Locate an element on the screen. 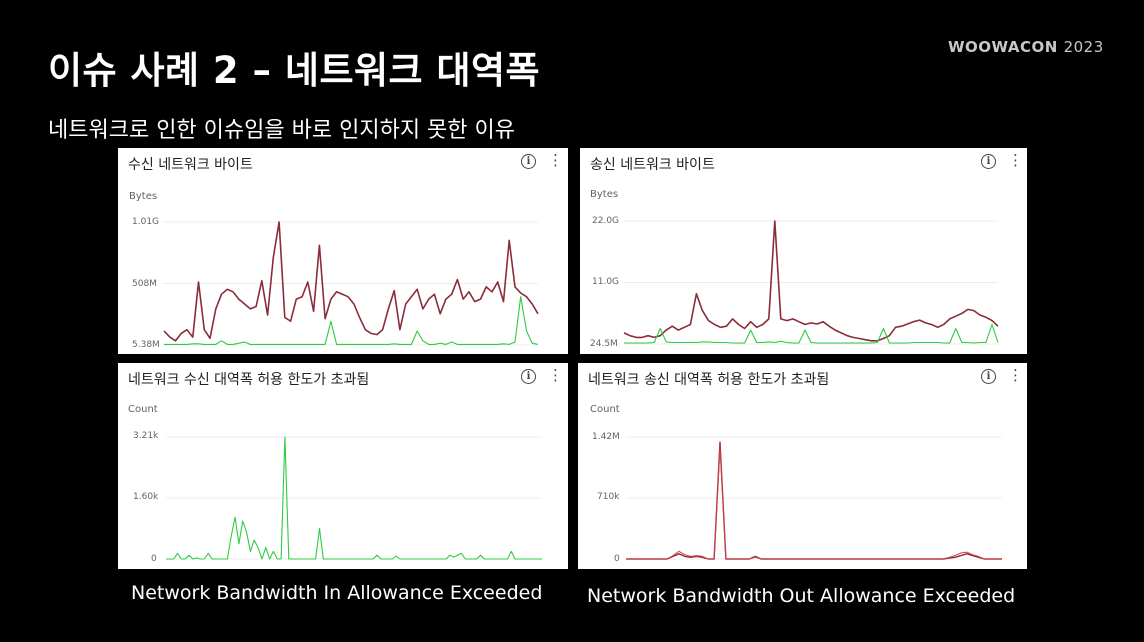 This screenshot has height=642, width=1144. chart-title: 네트워크 수신 대역폭 허용 한도가 초과됨 is located at coordinates (249, 380).